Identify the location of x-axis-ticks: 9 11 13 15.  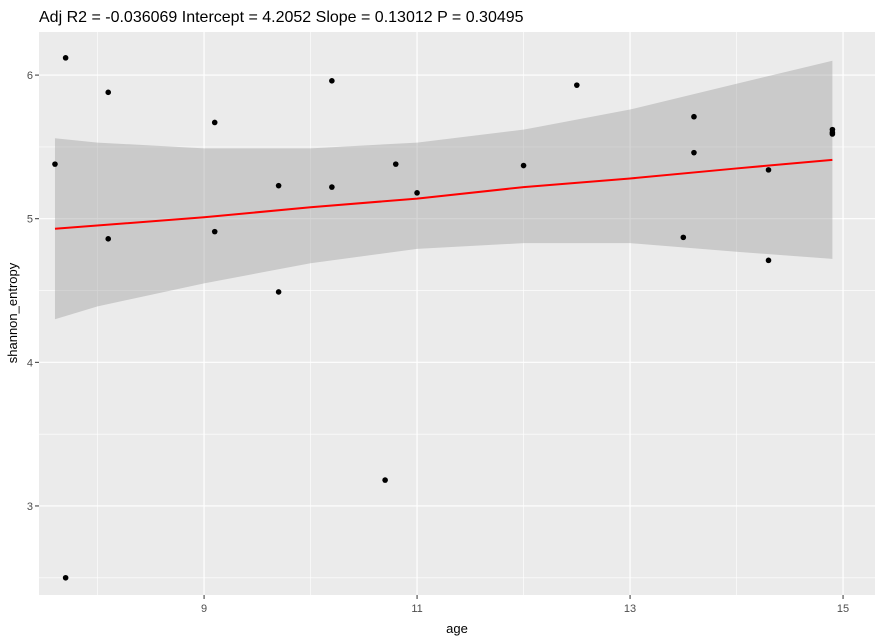
(525, 605).